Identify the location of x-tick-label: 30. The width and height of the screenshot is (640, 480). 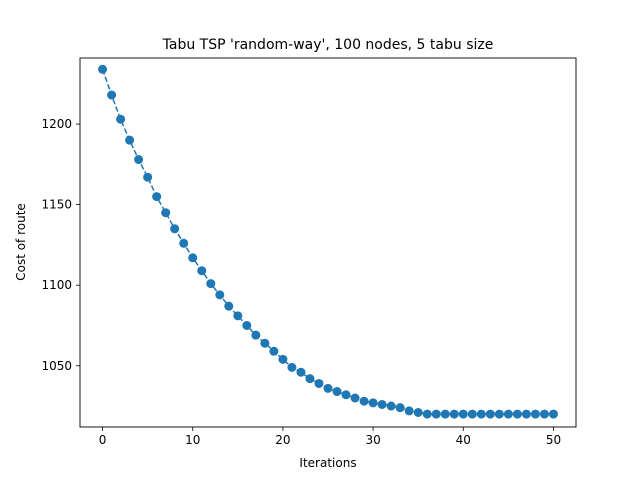
(372, 440).